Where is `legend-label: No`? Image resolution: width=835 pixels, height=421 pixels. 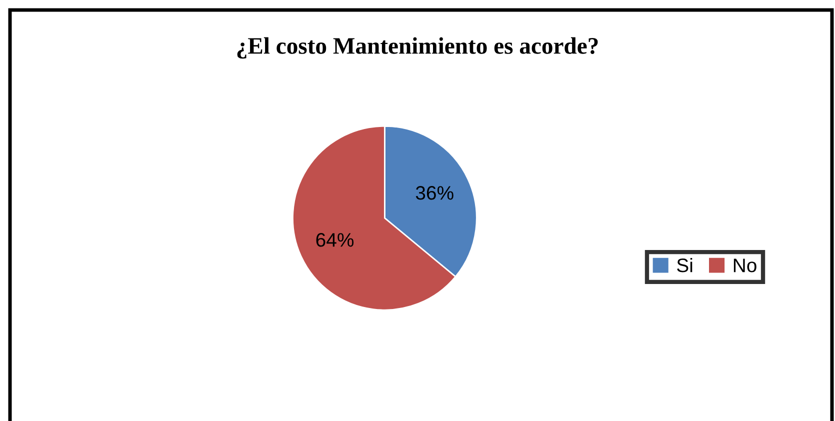 legend-label: No is located at coordinates (745, 265).